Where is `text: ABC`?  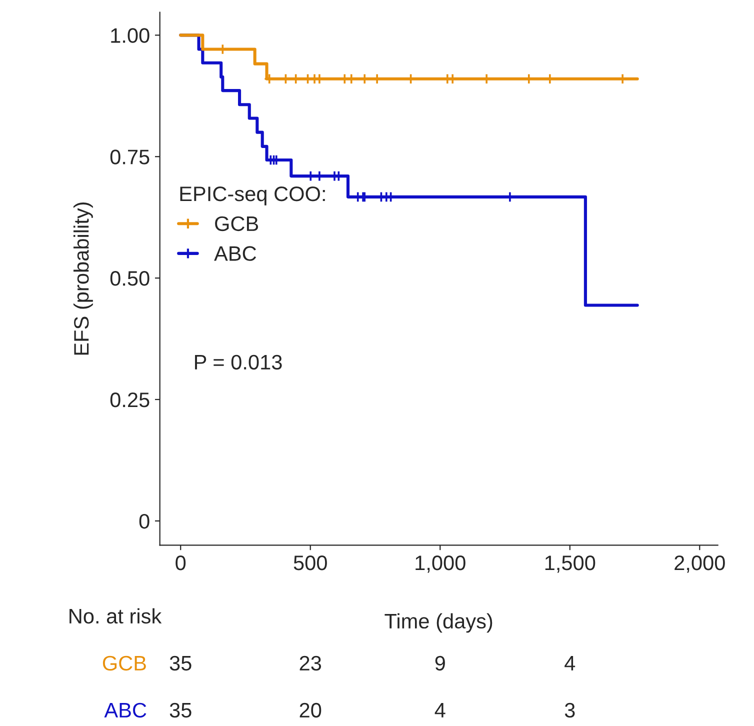 text: ABC is located at coordinates (125, 710).